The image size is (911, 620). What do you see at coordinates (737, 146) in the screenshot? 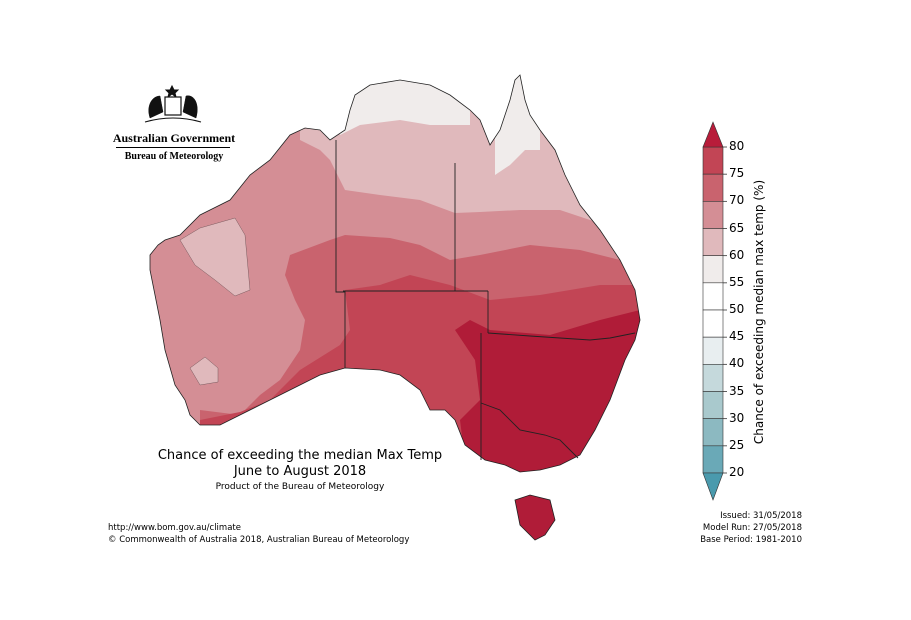
I see `colorbar-tick-label: 80` at bounding box center [737, 146].